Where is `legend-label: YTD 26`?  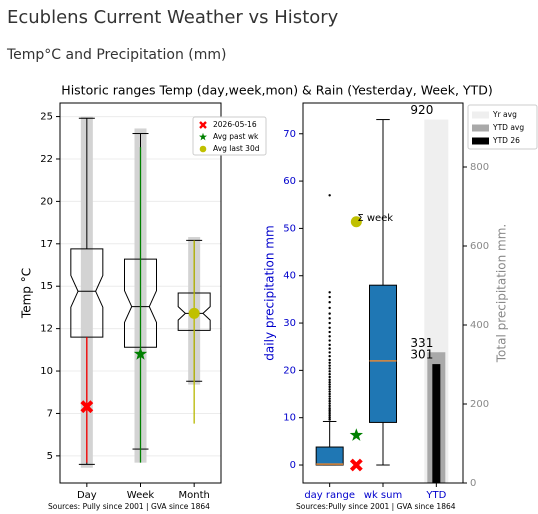
legend-label: YTD 26 is located at coordinates (506, 140).